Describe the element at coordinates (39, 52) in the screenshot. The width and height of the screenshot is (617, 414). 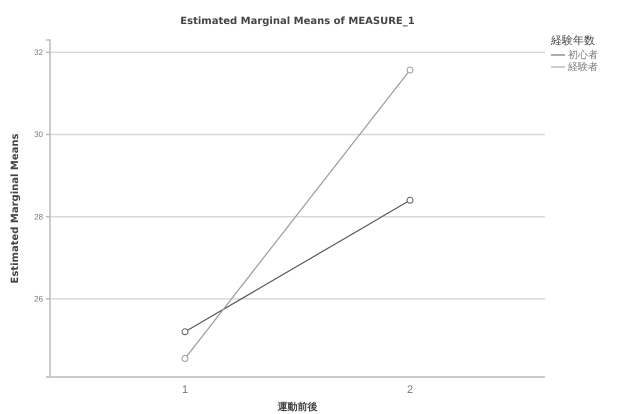
I see `y-tick-label: 32` at that location.